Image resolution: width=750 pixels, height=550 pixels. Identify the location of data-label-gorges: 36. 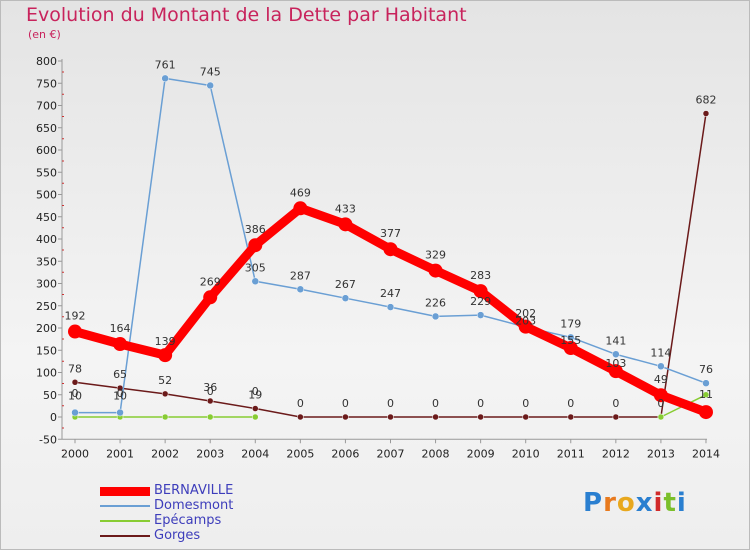
(210, 387).